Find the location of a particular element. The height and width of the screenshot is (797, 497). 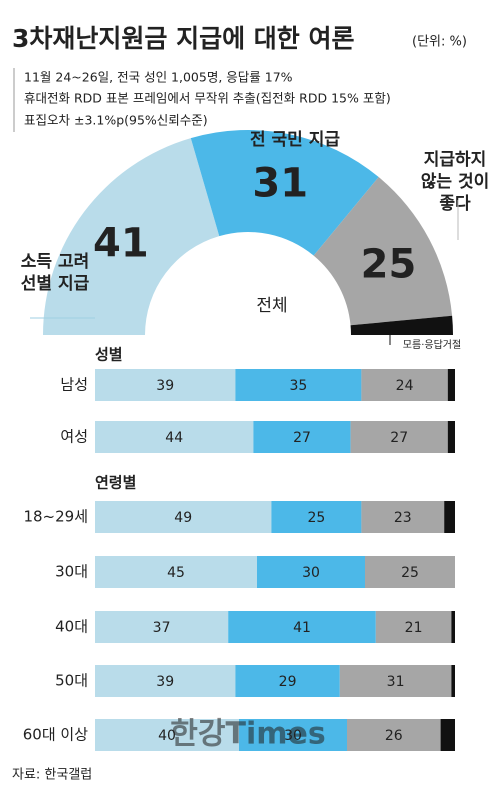

bar-value: 24 is located at coordinates (405, 386).